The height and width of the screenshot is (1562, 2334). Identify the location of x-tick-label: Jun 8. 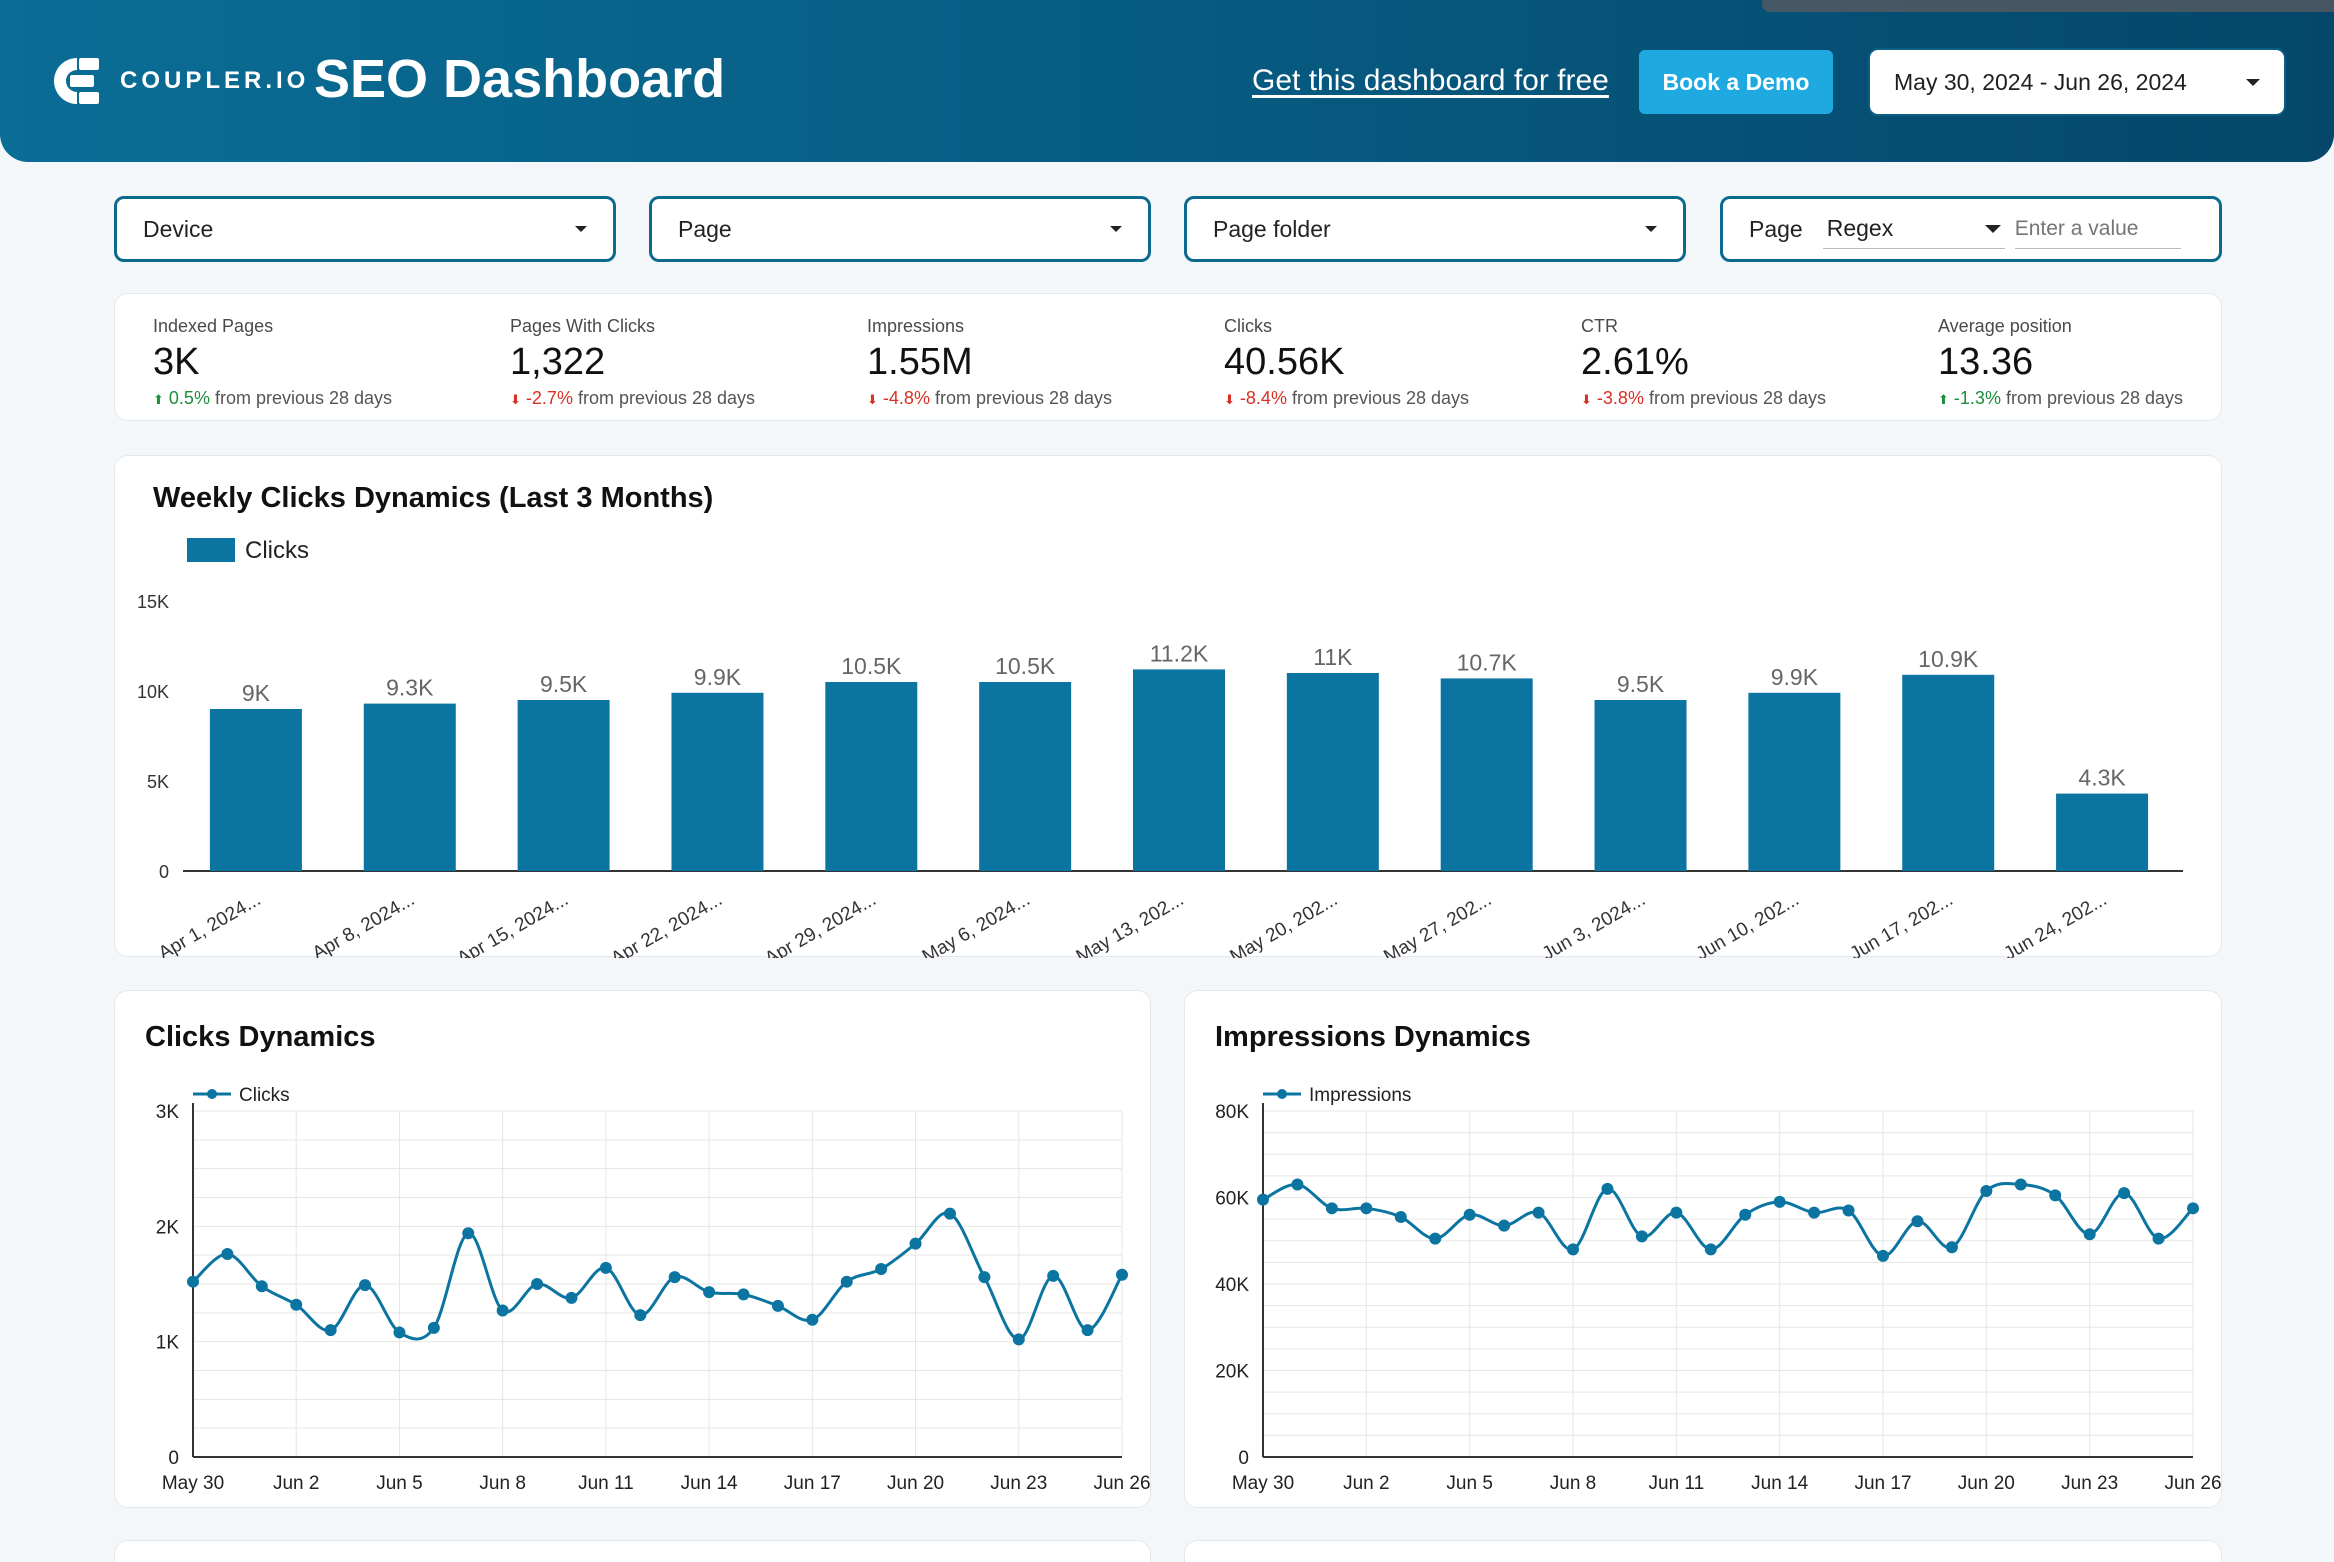
(1573, 1483).